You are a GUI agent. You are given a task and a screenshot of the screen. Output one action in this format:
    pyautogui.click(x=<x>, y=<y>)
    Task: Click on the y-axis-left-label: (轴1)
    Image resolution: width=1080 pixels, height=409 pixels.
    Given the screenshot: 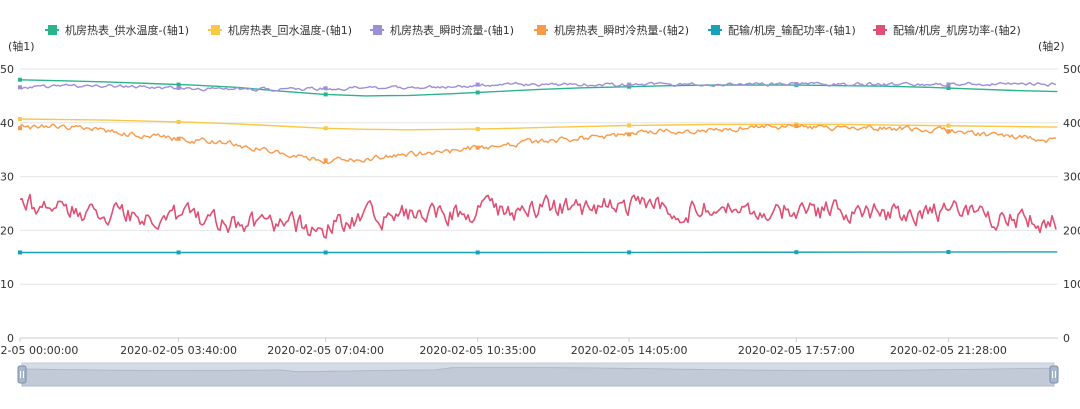 What is the action you would take?
    pyautogui.click(x=21, y=46)
    